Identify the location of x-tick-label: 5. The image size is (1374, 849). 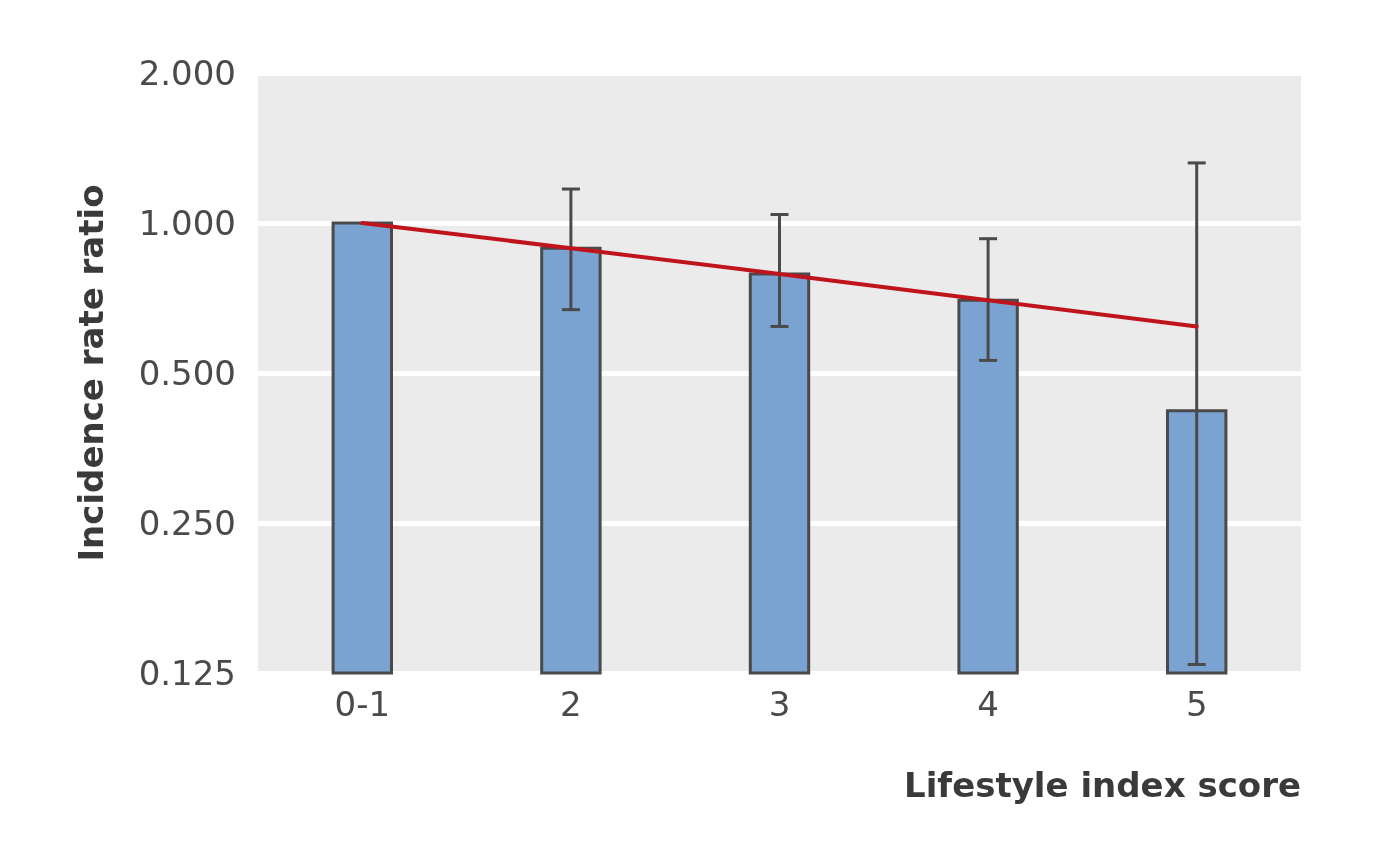
(1196, 704).